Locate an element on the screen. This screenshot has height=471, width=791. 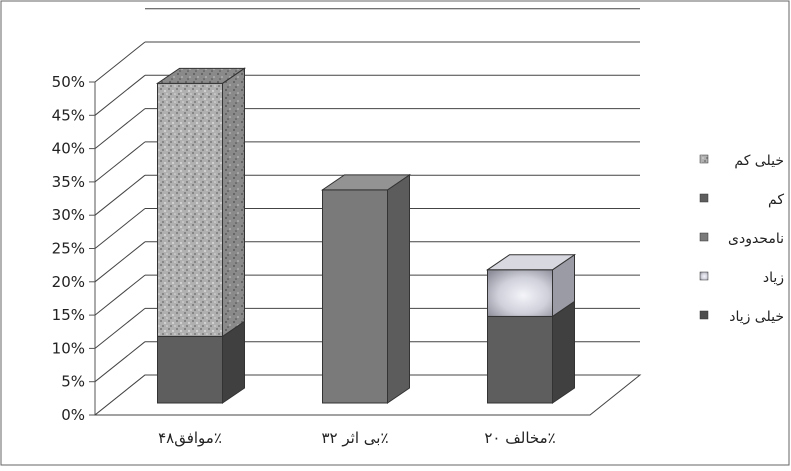
y-tick-label: 45% is located at coordinates (68, 115).